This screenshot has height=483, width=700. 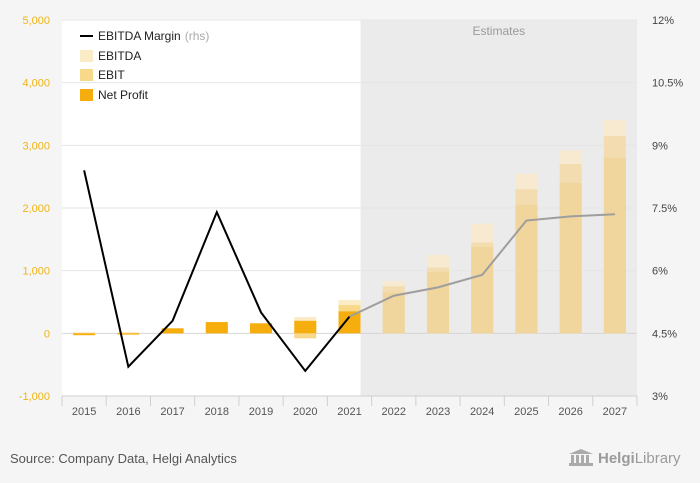 What do you see at coordinates (615, 412) in the screenshot?
I see `x-tick-label: 2027` at bounding box center [615, 412].